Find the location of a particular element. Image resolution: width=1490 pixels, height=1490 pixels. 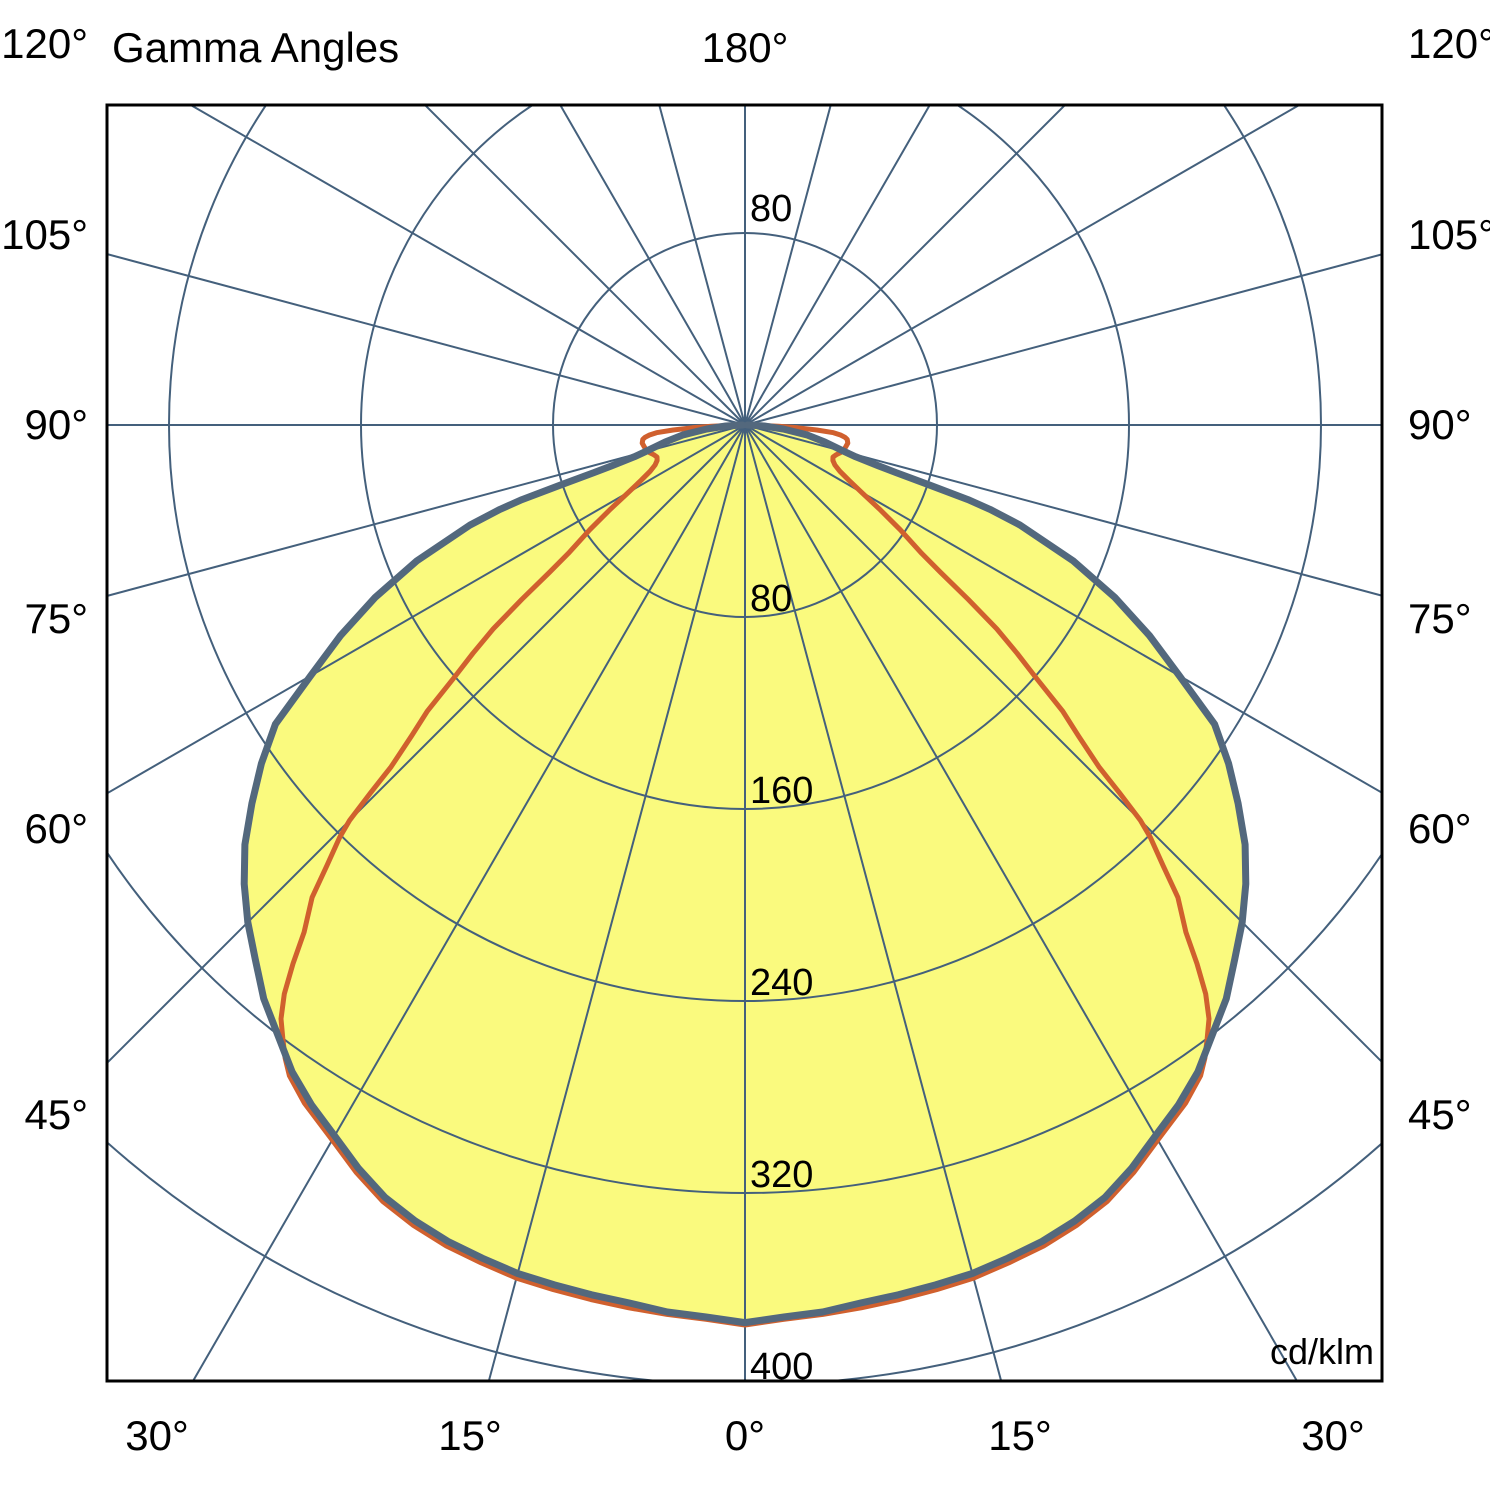

side-angle-label-right: 120° is located at coordinates (1449, 43).